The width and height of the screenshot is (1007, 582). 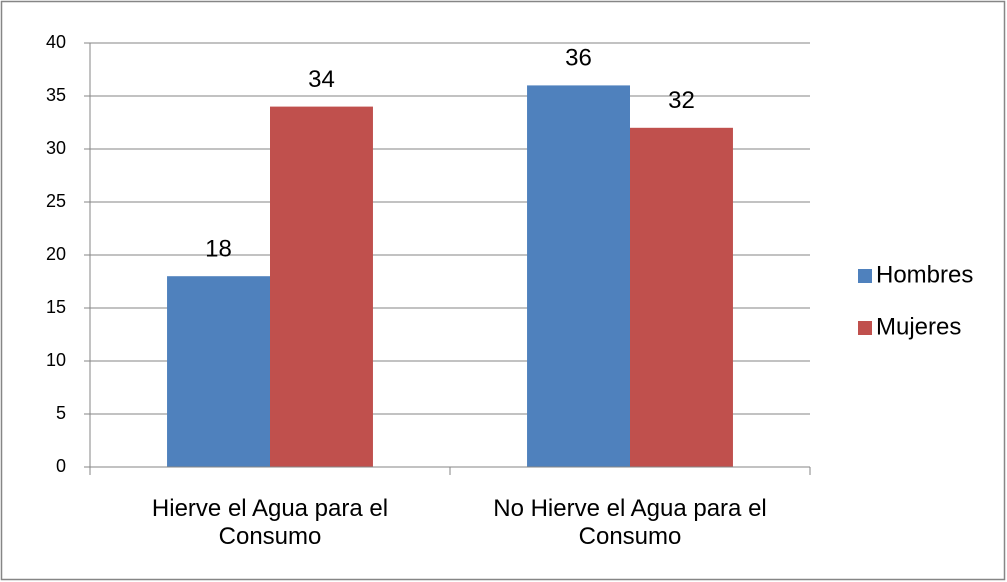 What do you see at coordinates (56, 307) in the screenshot?
I see `y-tick-label: 15` at bounding box center [56, 307].